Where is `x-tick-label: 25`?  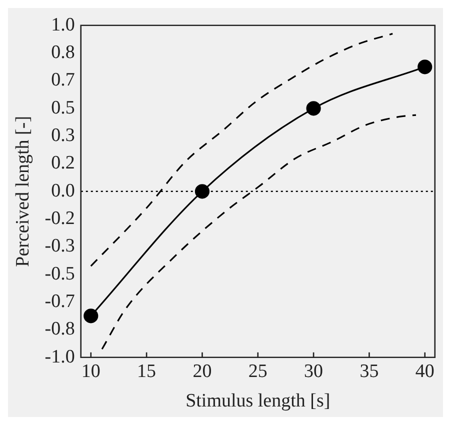 x-tick-label: 25 is located at coordinates (258, 371).